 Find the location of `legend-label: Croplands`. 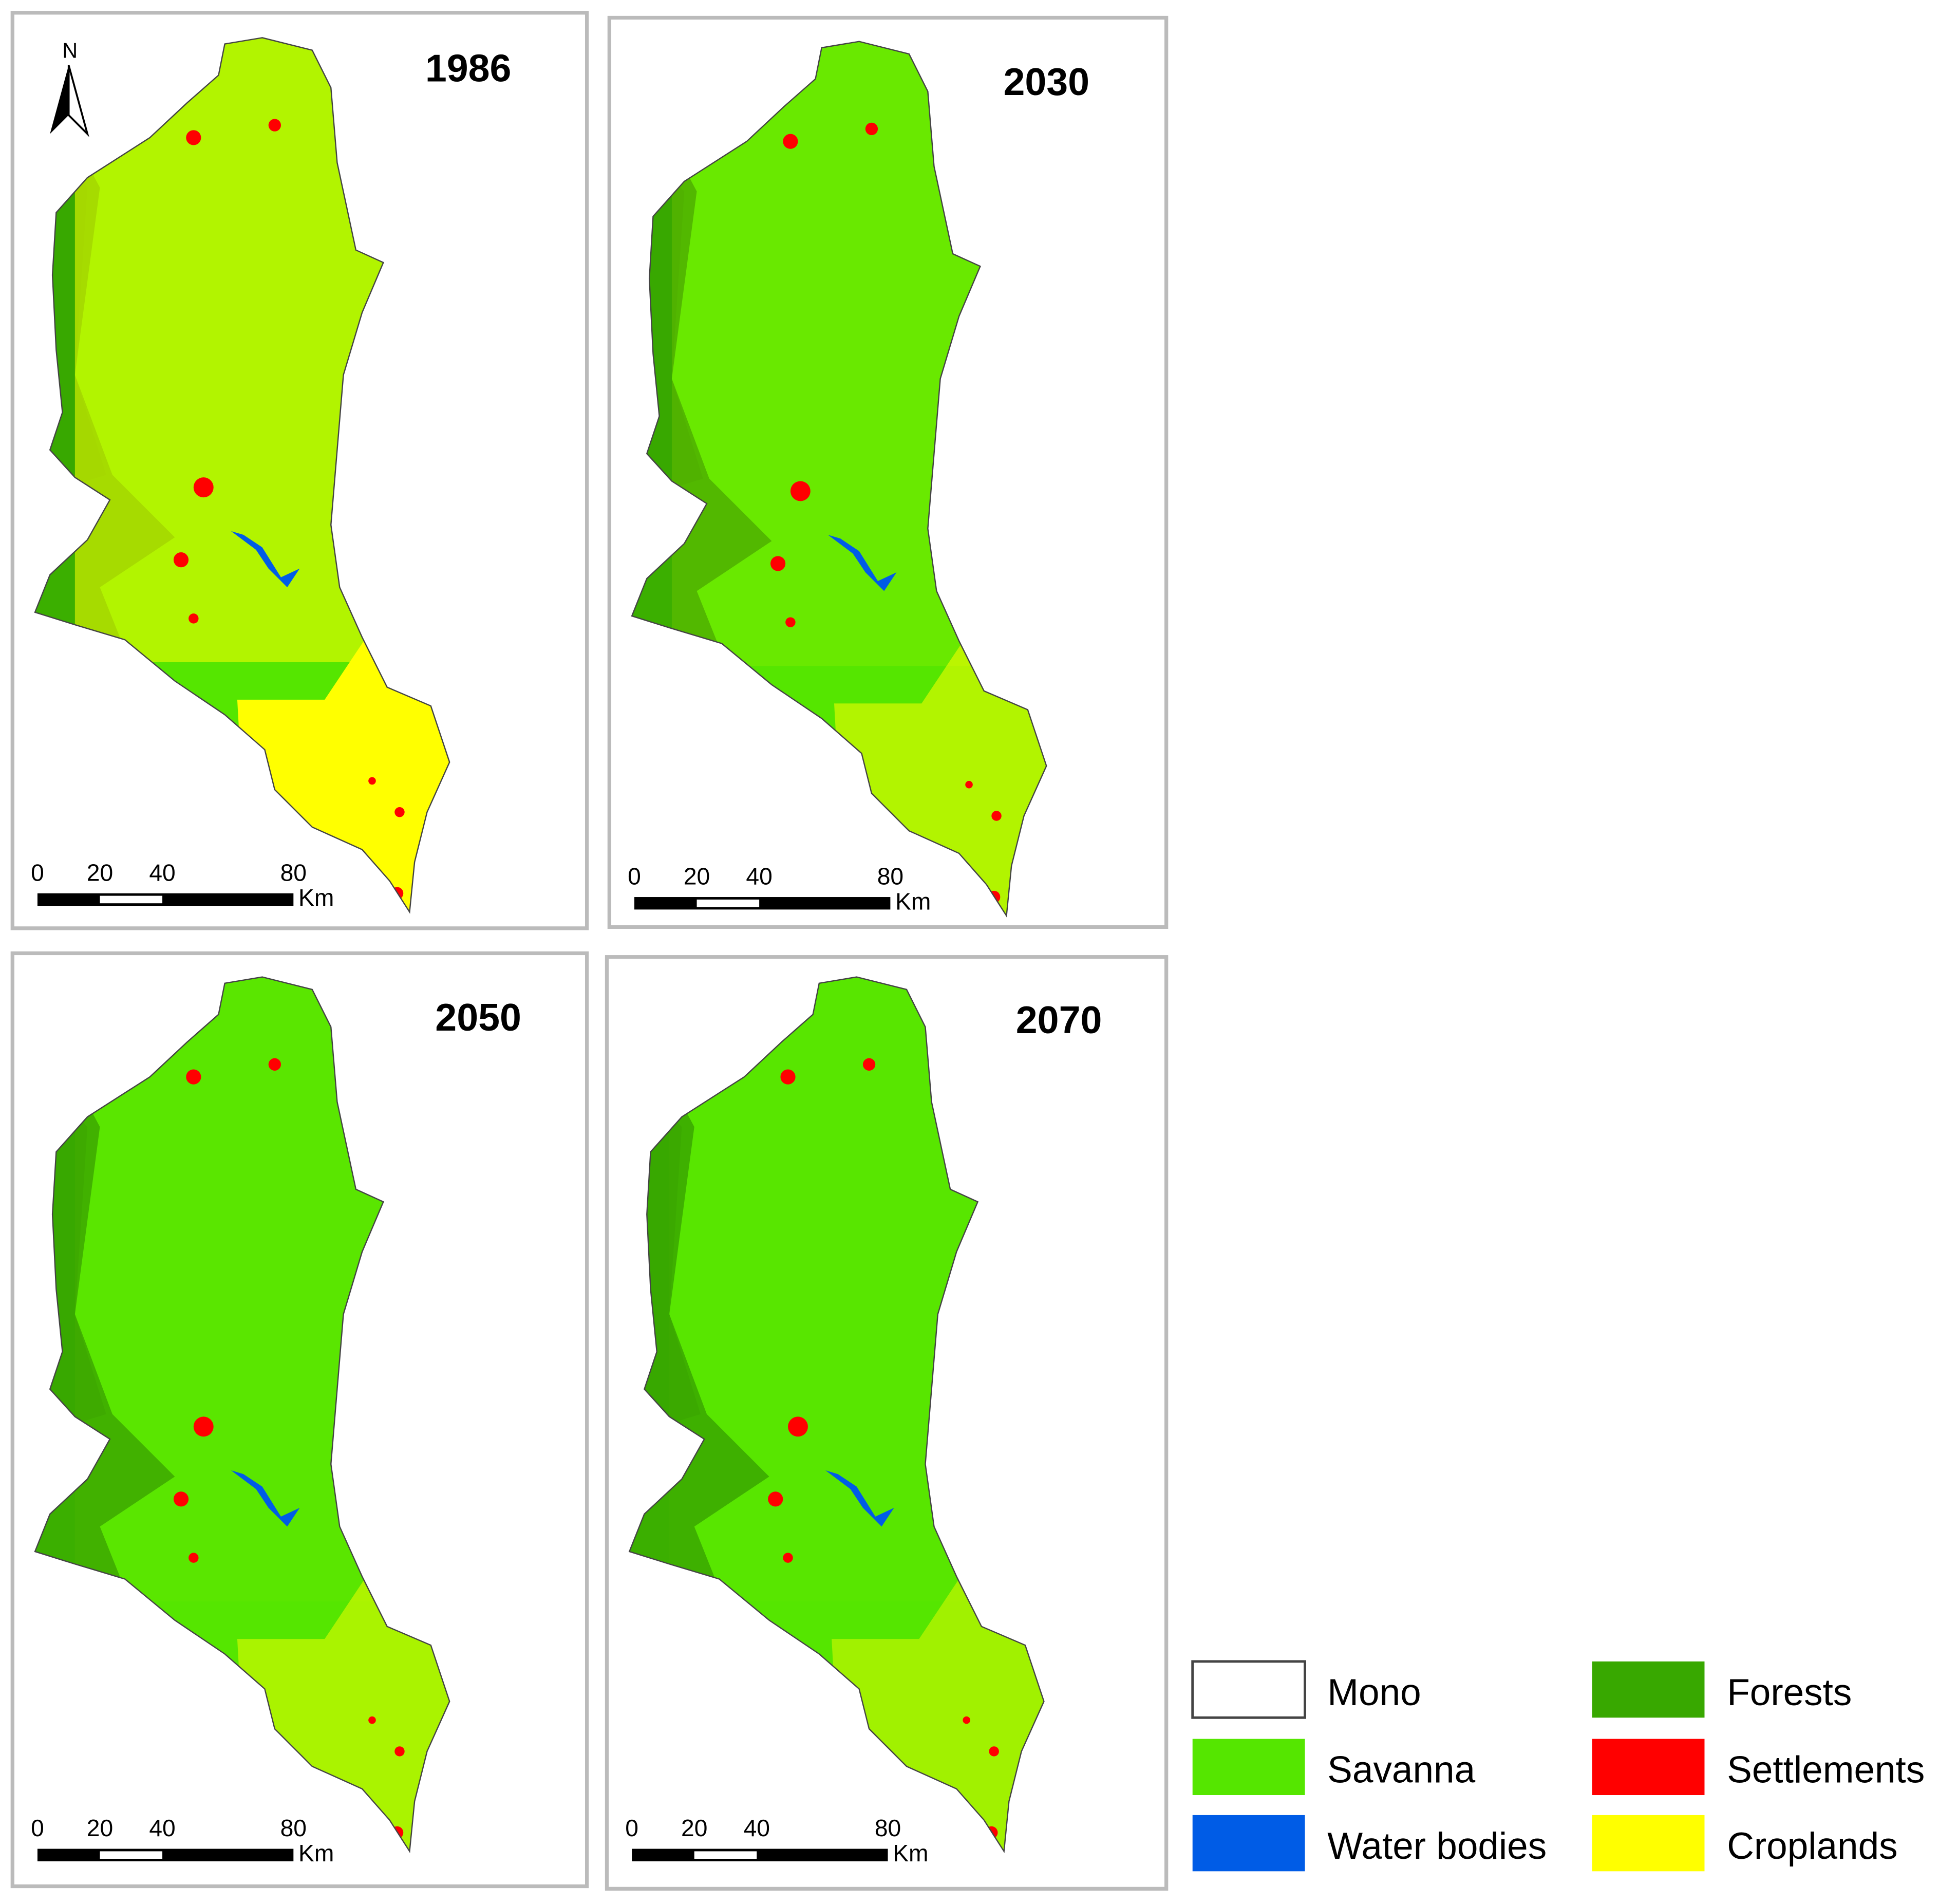

legend-label: Croplands is located at coordinates (1812, 1846).